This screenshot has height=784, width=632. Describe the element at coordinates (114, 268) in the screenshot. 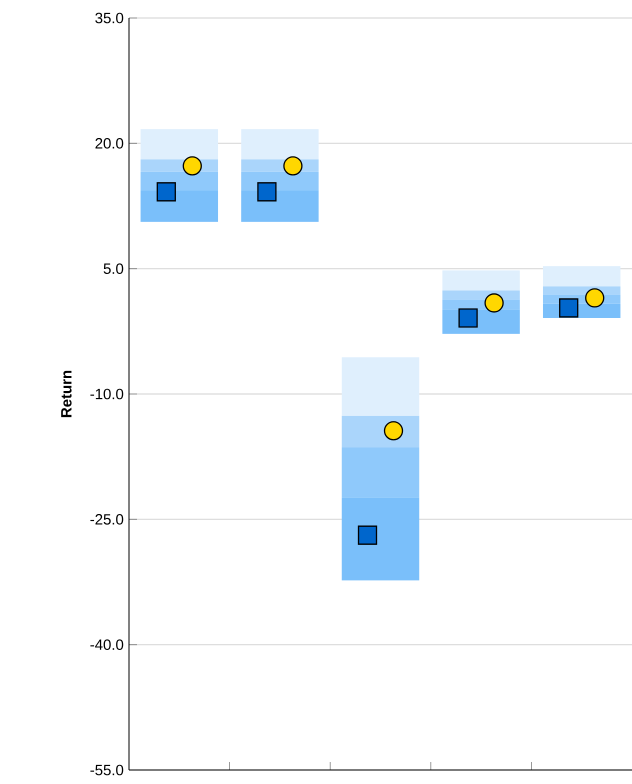

I see `y-tick-label: 5.0` at that location.